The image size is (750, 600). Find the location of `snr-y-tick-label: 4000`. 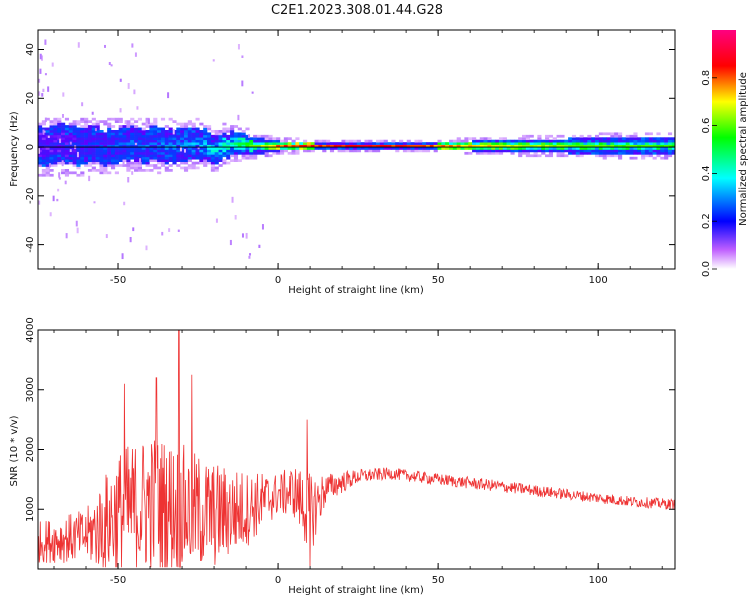

snr-y-tick-label: 4000 is located at coordinates (30, 329).